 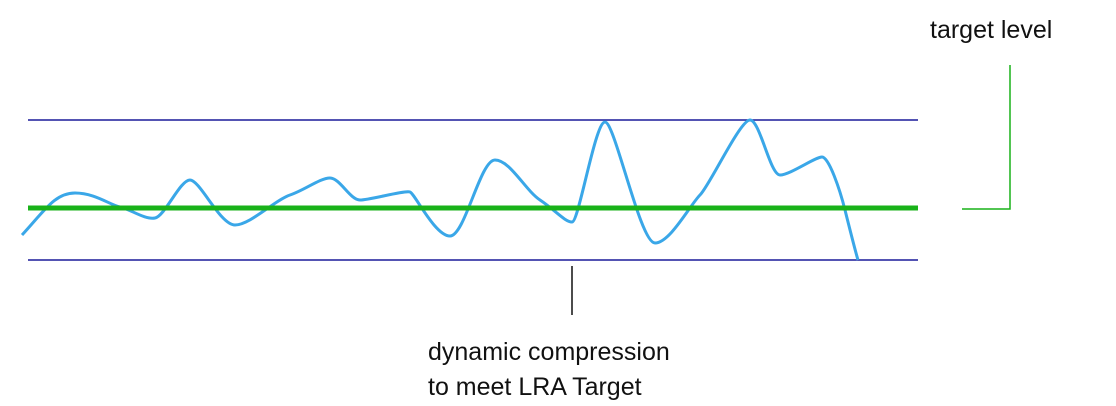 What do you see at coordinates (535, 387) in the screenshot?
I see `compression-label: to meet LRA Target` at bounding box center [535, 387].